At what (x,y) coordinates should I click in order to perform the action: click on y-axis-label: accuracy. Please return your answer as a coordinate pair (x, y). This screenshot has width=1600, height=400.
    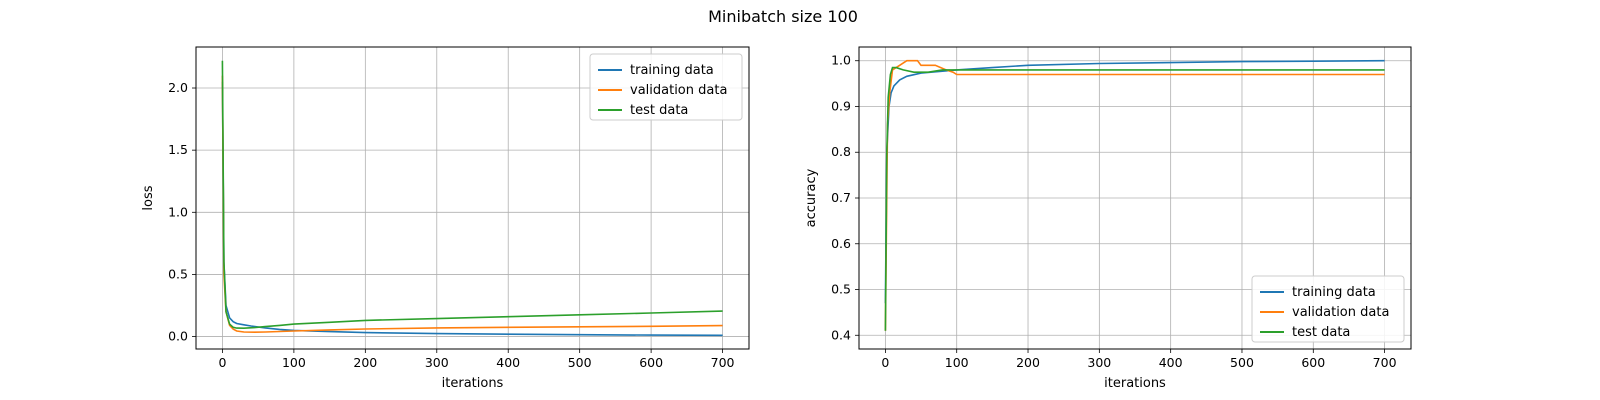
    Looking at the image, I should click on (811, 197).